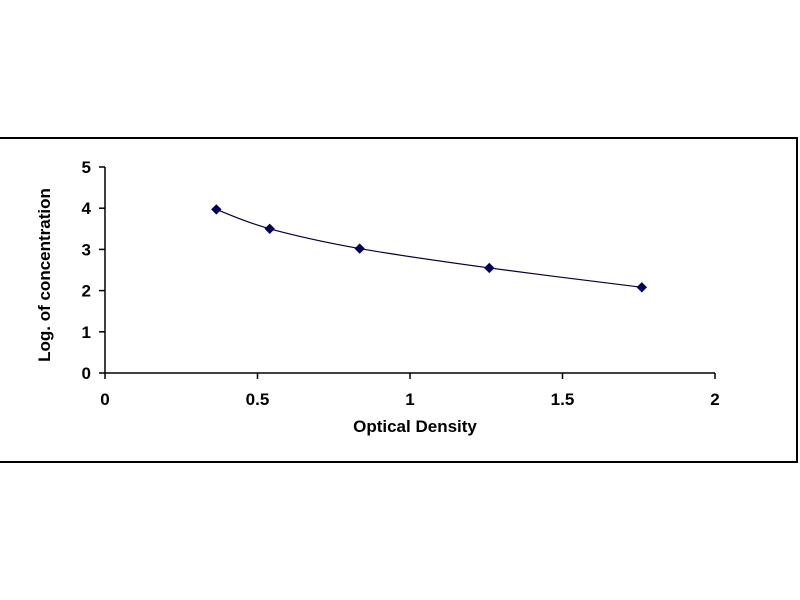  What do you see at coordinates (86, 291) in the screenshot?
I see `y-tick-label: 2` at bounding box center [86, 291].